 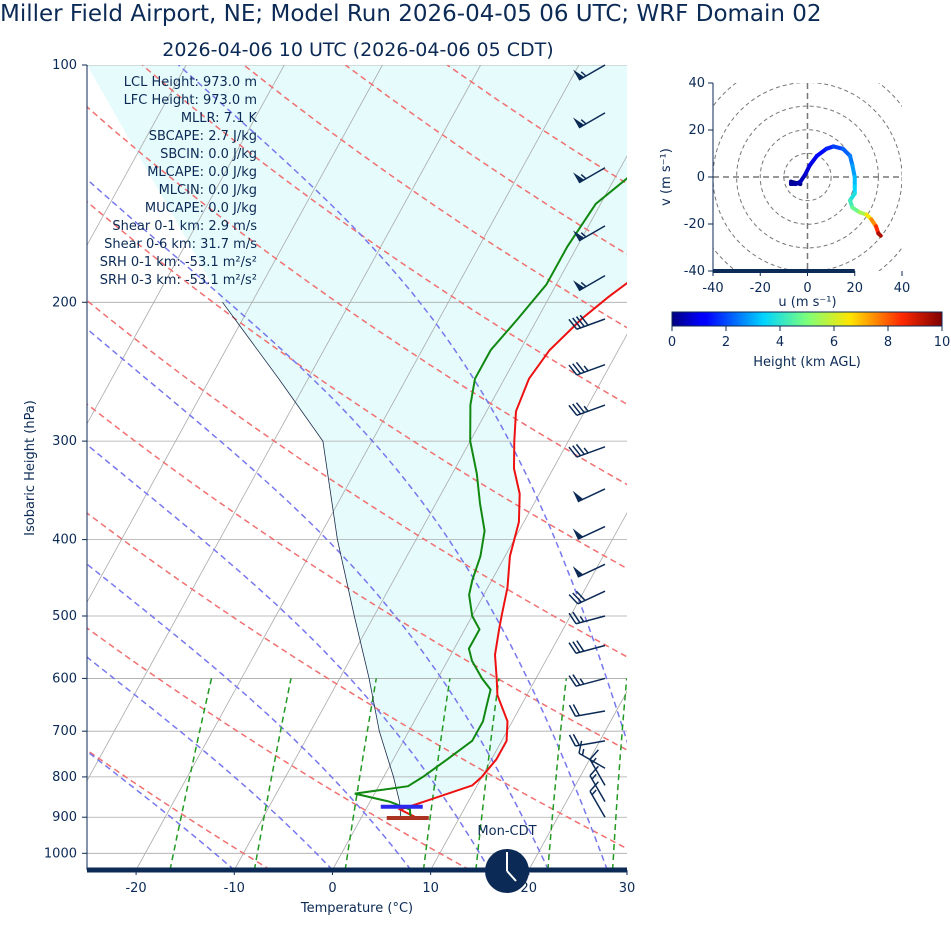 I want to click on colorbar-tick-label: 6, so click(x=834, y=342).